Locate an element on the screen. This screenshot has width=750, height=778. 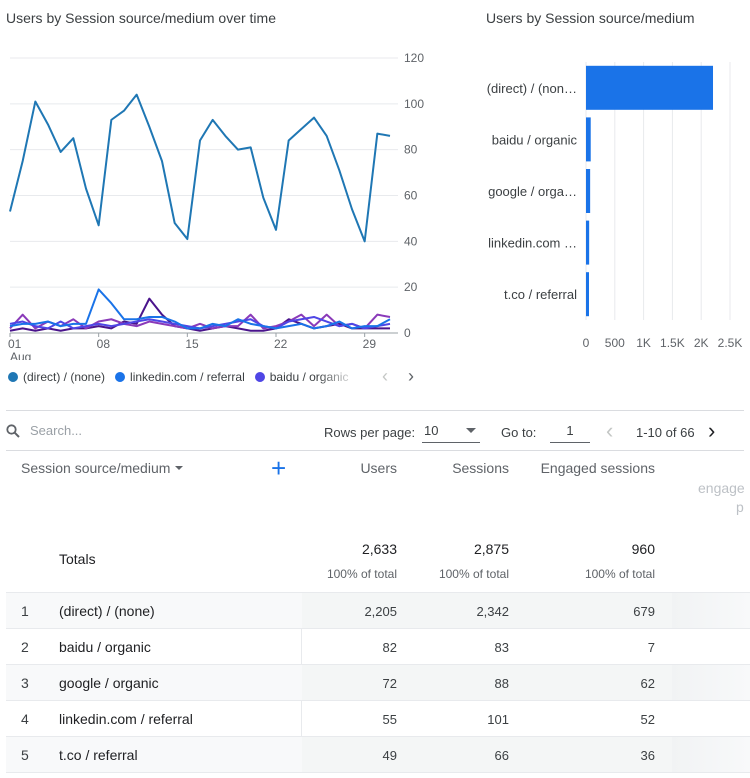
y-tick-label: 60 is located at coordinates (411, 196).